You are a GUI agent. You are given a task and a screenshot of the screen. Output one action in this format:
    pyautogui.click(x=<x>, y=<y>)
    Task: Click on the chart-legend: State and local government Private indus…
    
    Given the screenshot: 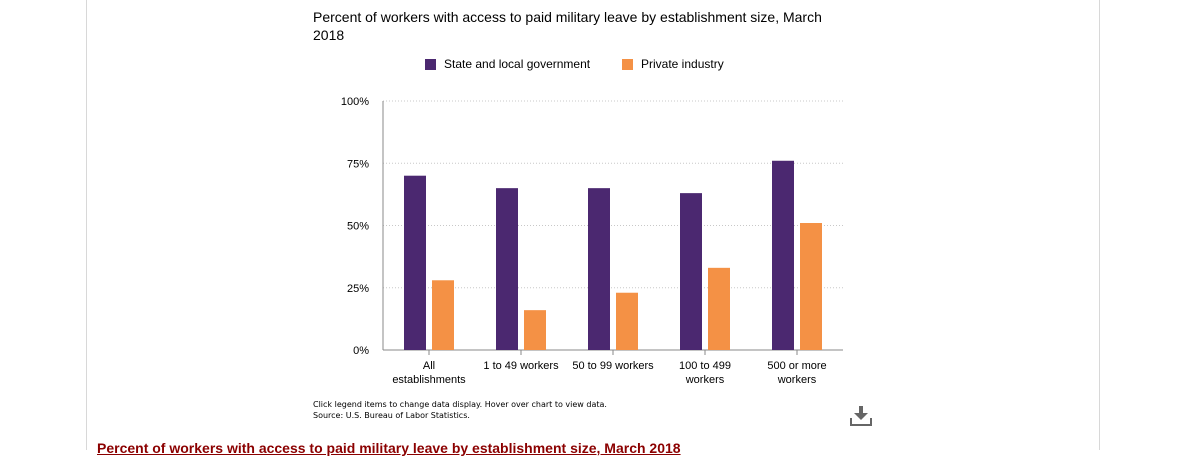 What is the action you would take?
    pyautogui.click(x=596, y=64)
    